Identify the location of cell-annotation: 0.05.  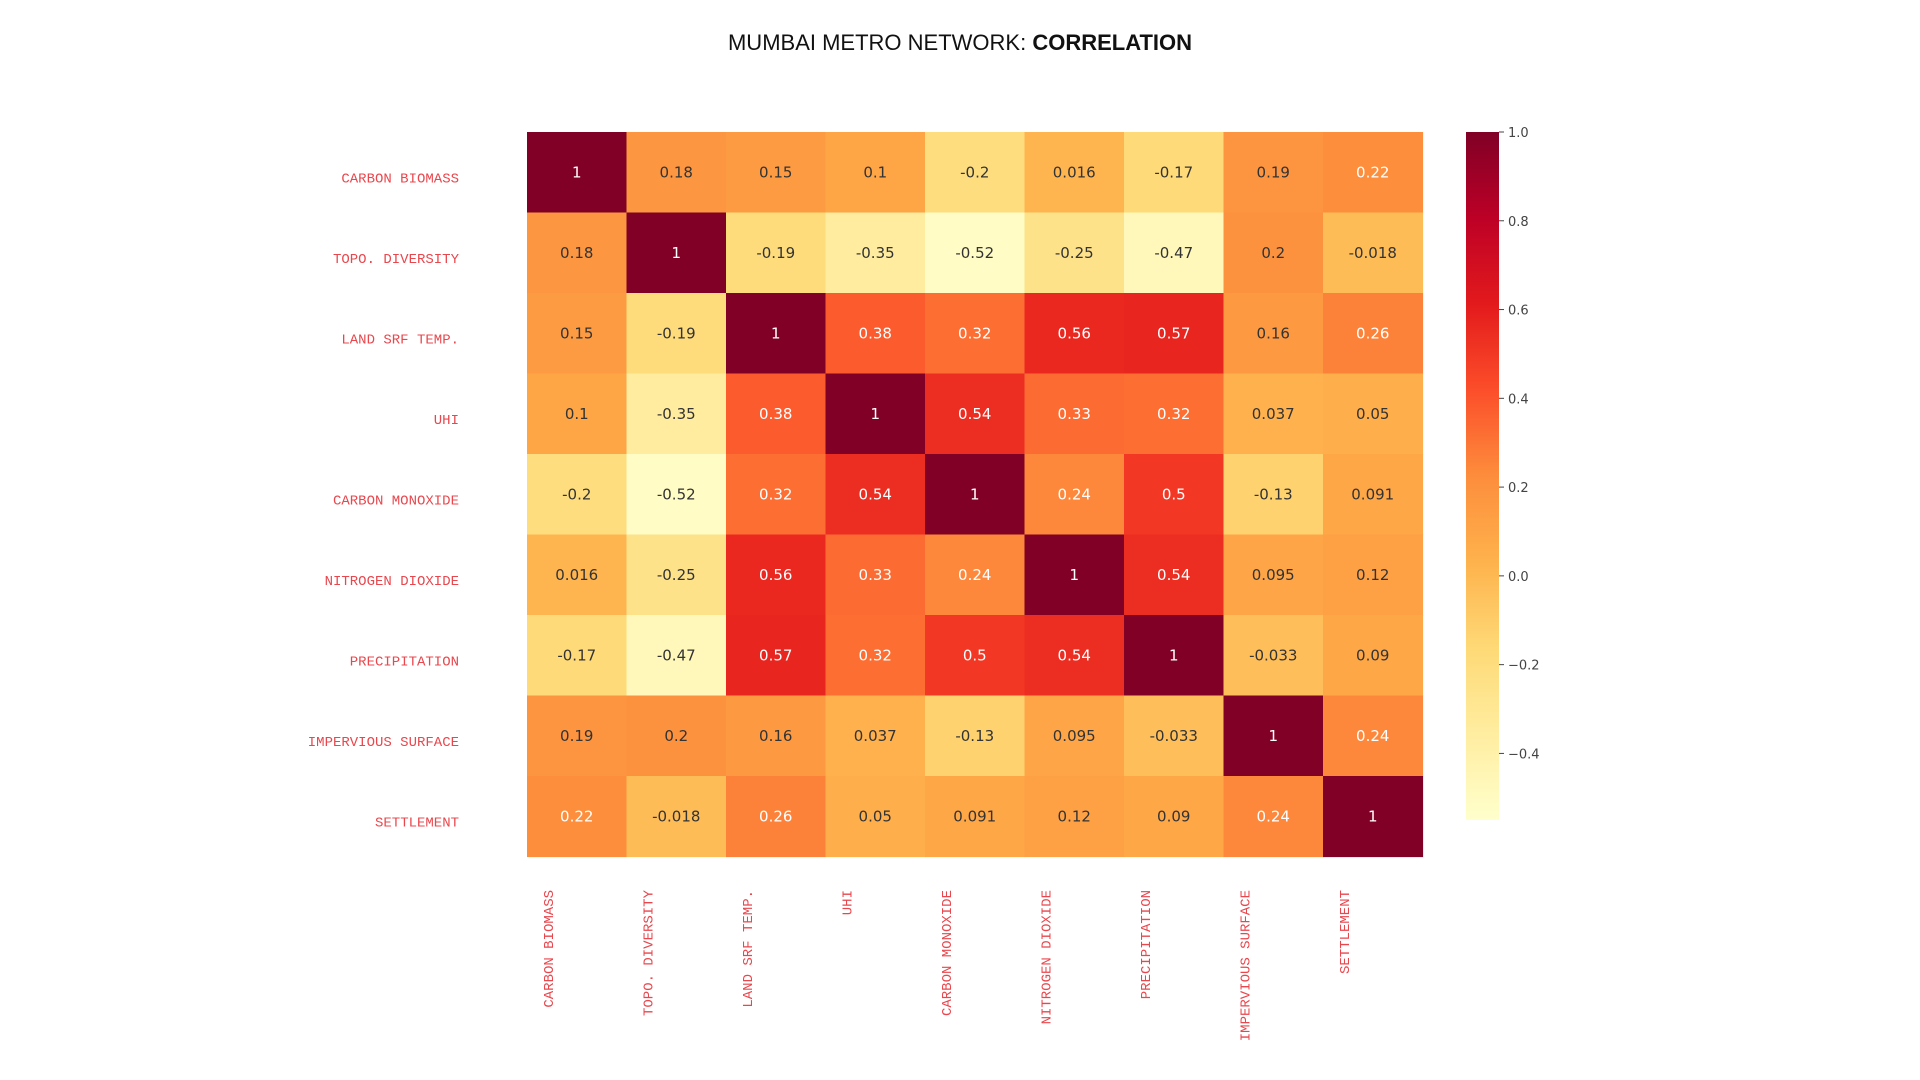
(1372, 414).